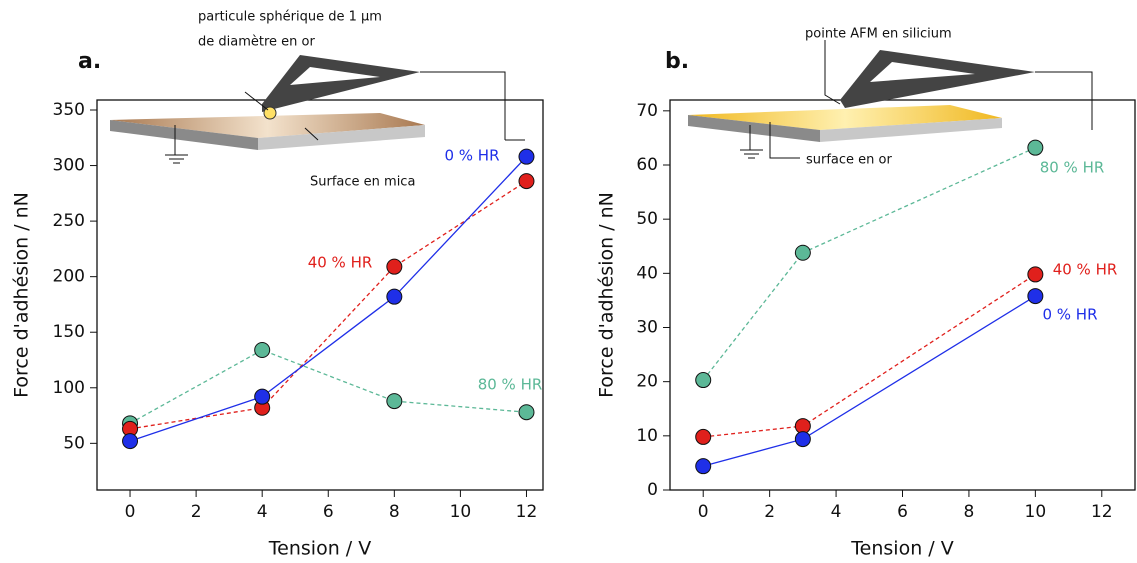 This screenshot has width=1137, height=563. I want to click on schematic-b: pointe AFM en silicium surface en or, so click(890, 97).